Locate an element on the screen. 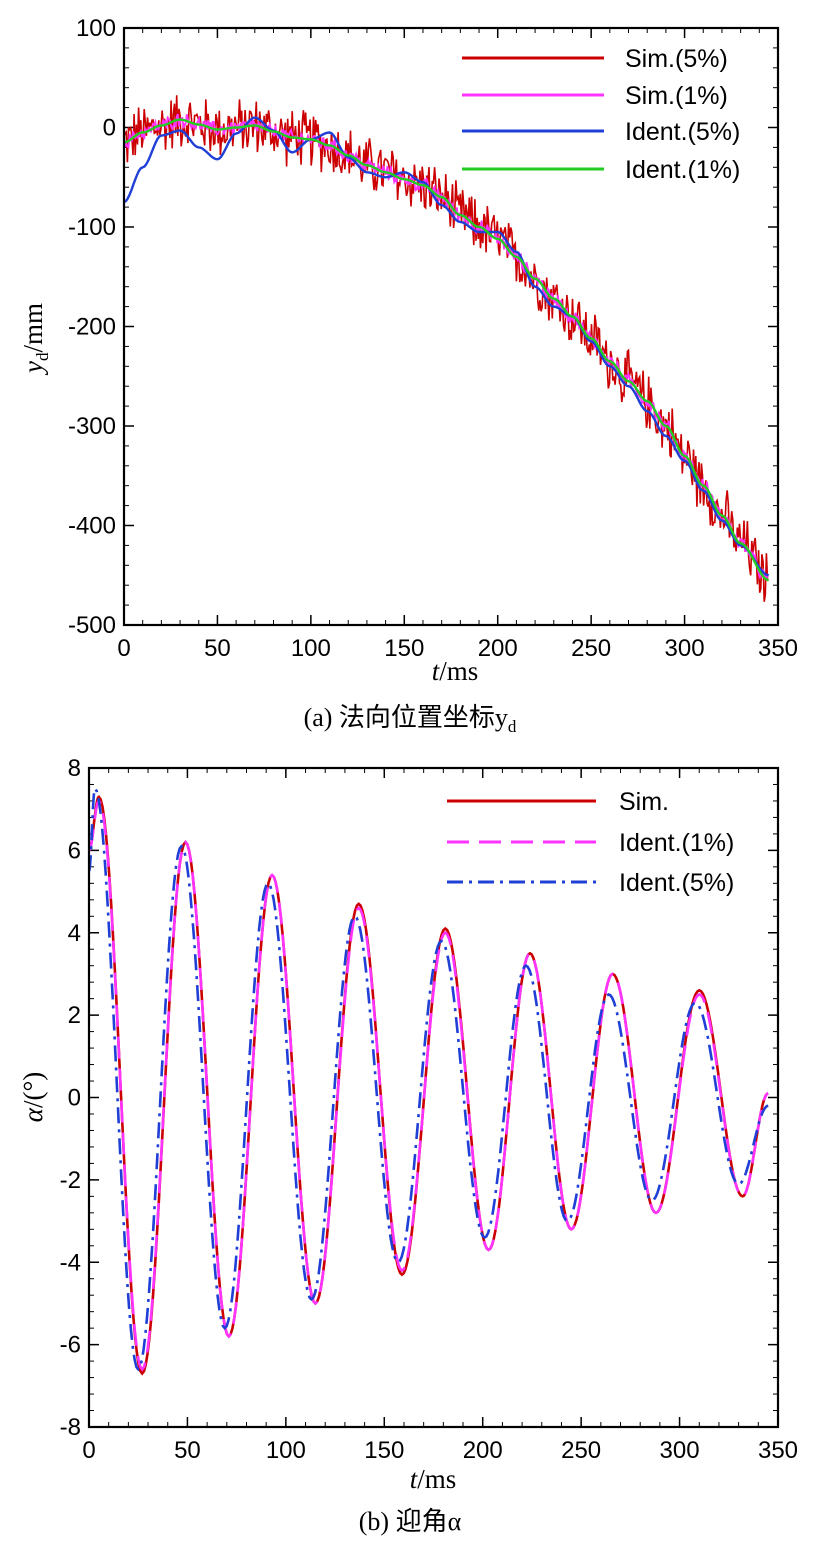 The width and height of the screenshot is (820, 1548). b-y-axis-label: α/(°) is located at coordinates (33, 1097).